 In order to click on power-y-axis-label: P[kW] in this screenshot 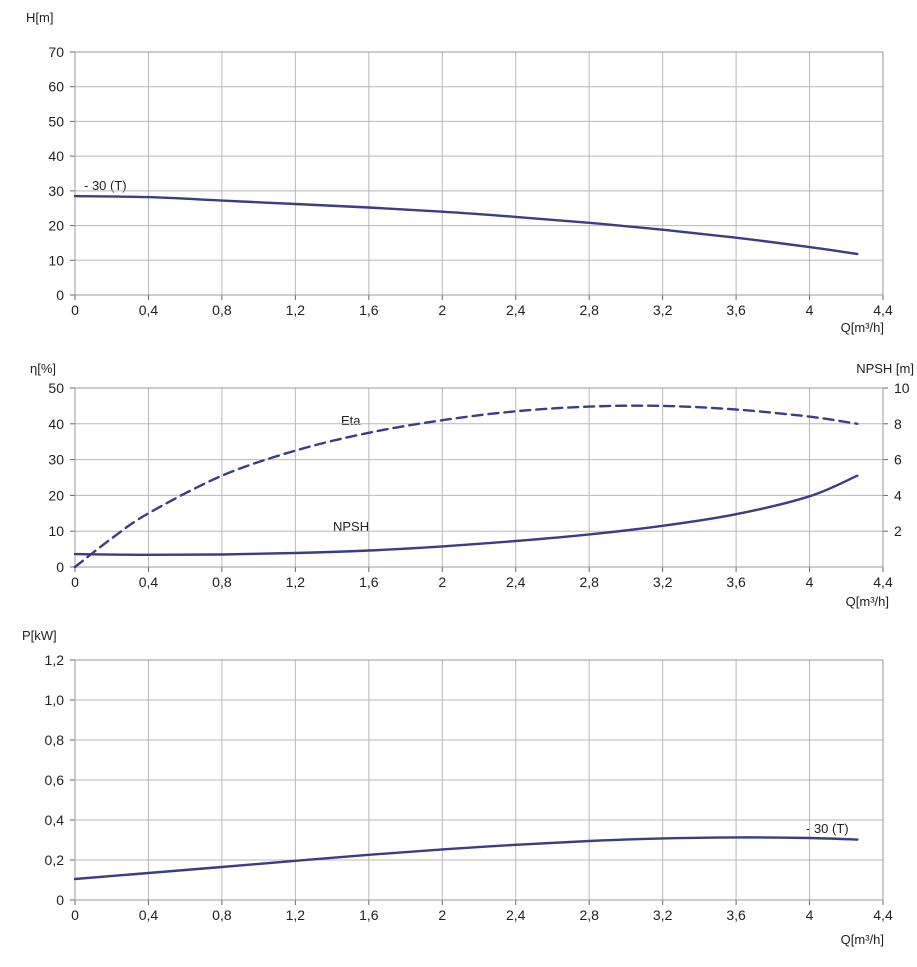, I will do `click(39, 635)`.